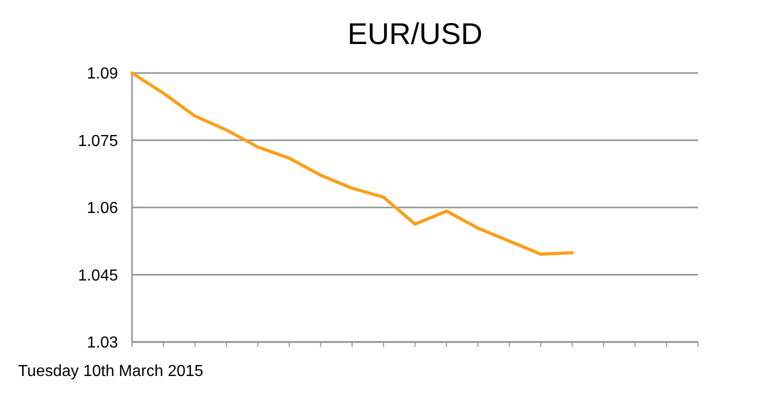 The height and width of the screenshot is (396, 770). I want to click on y-tick-label: 1.045, so click(98, 275).